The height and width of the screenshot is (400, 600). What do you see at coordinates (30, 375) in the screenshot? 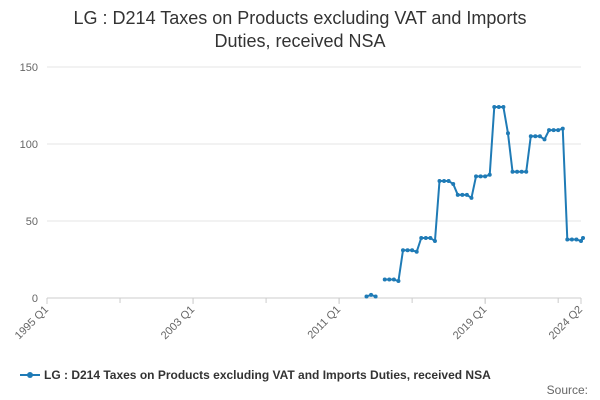
I see `legend-point-marker` at bounding box center [30, 375].